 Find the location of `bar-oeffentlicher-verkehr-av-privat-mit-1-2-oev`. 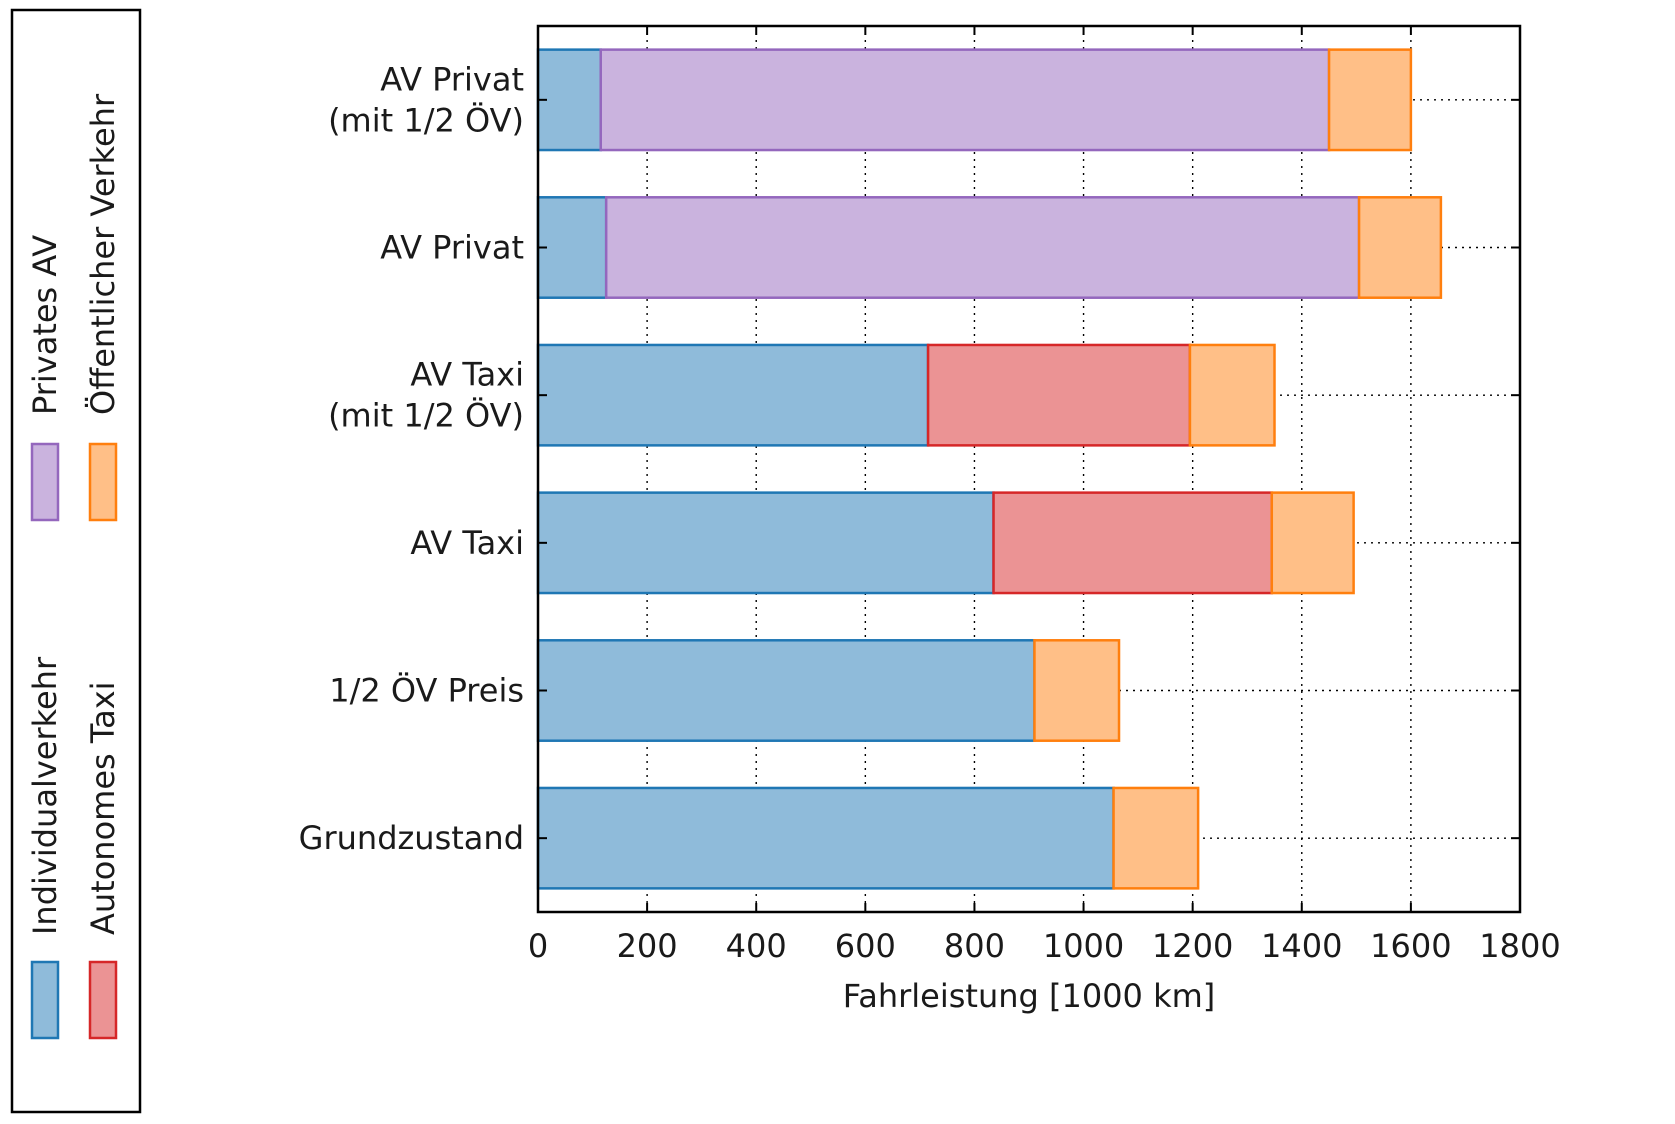

bar-oeffentlicher-verkehr-av-privat-mit-1-2-oev is located at coordinates (1370, 100).